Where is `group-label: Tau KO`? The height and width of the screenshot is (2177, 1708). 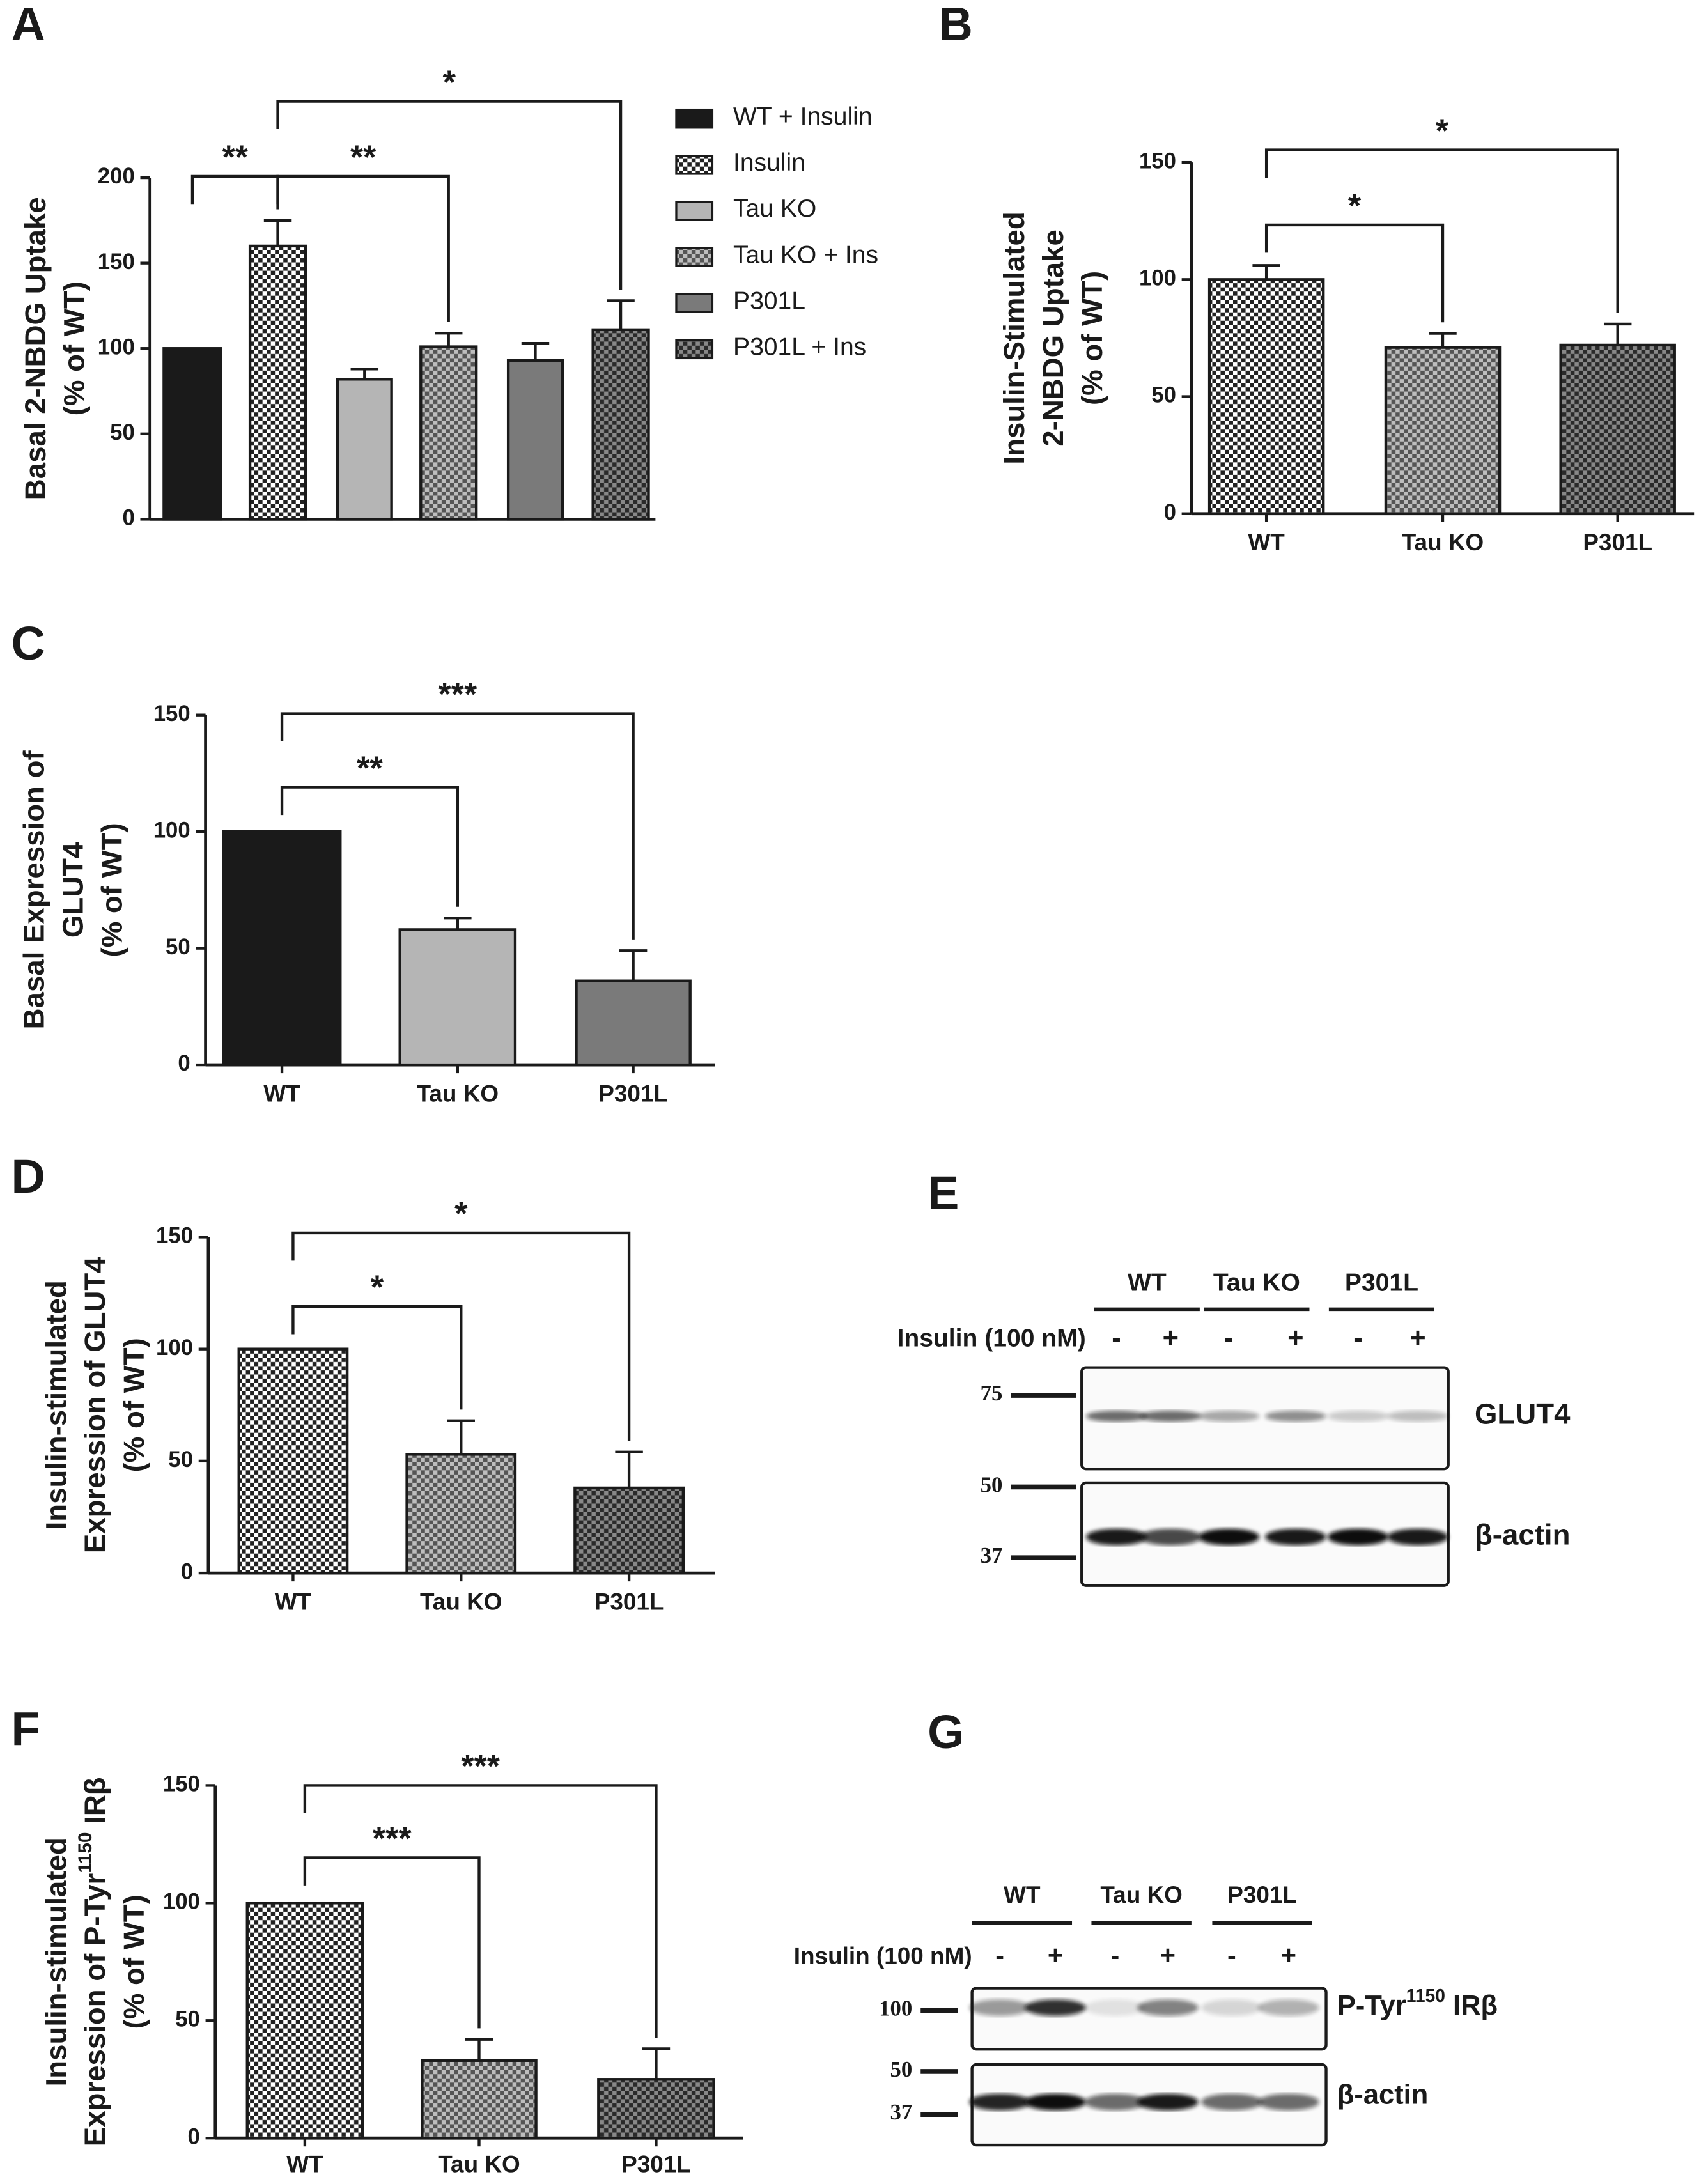
group-label: Tau KO is located at coordinates (1256, 1283).